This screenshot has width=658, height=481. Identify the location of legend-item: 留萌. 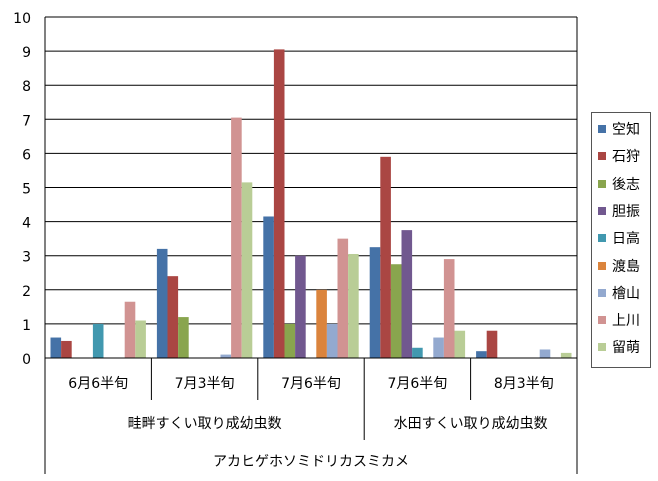
(619, 347).